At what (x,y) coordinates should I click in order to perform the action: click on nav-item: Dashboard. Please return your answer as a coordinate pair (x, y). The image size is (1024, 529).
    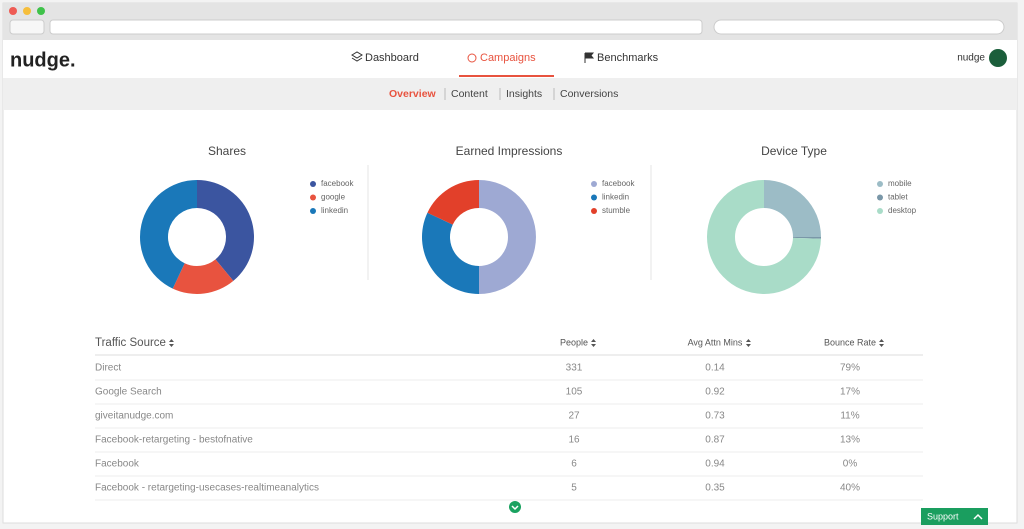
    Looking at the image, I should click on (392, 58).